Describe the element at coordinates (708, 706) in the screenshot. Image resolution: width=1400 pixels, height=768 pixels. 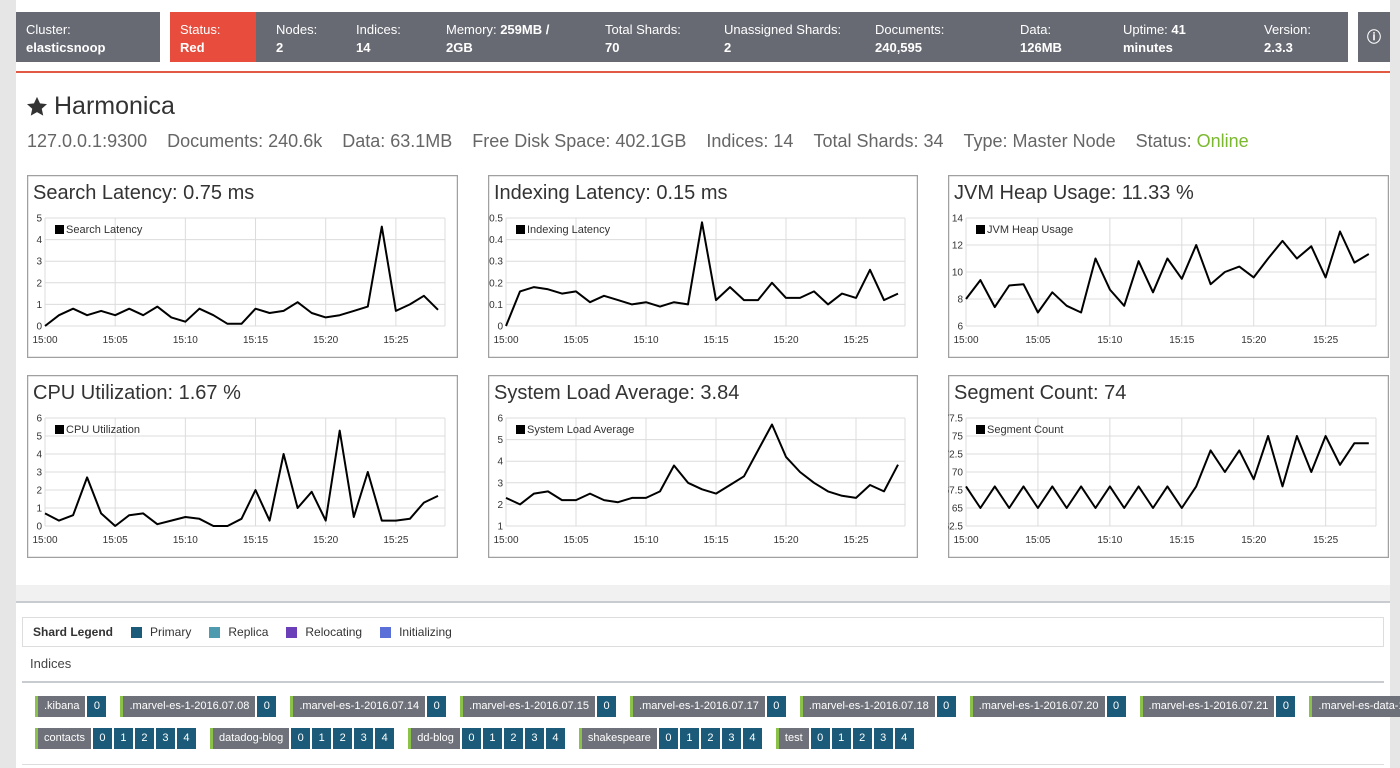
I see `index-group: .marvel-es-1-2016.07.17 0` at that location.